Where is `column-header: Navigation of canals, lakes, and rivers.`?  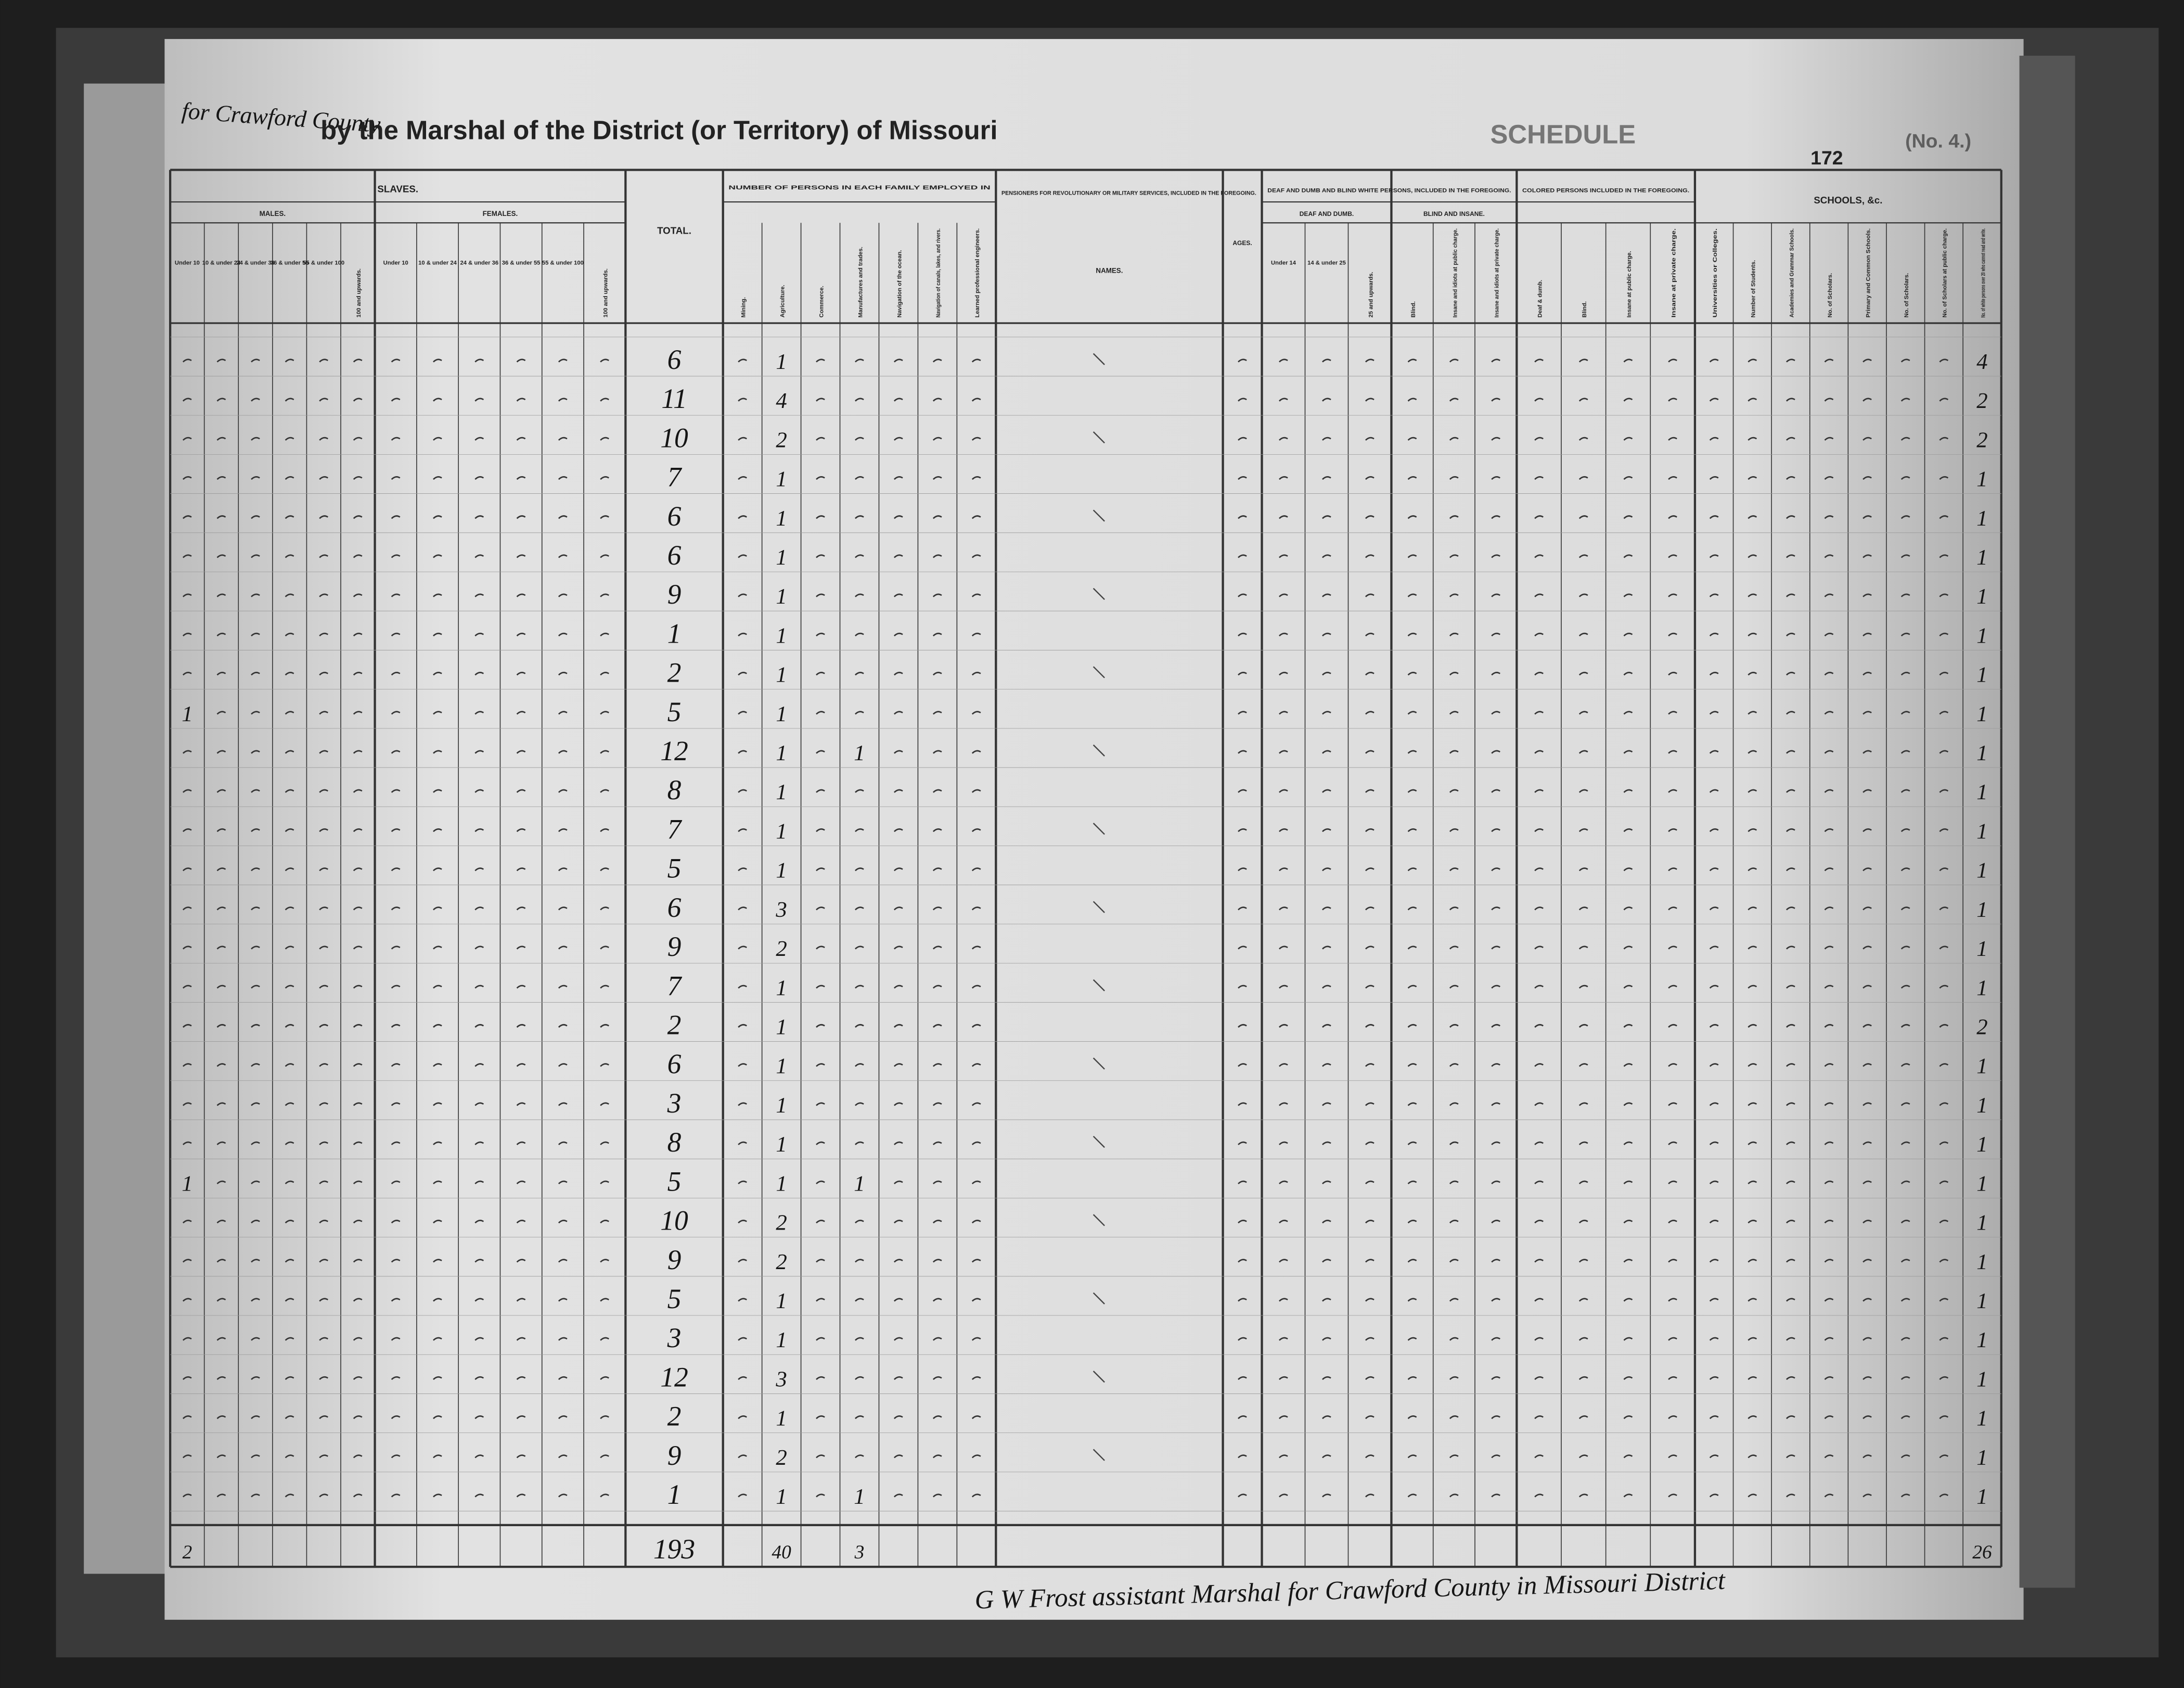 column-header: Navigation of canals, lakes, and rivers. is located at coordinates (938, 272).